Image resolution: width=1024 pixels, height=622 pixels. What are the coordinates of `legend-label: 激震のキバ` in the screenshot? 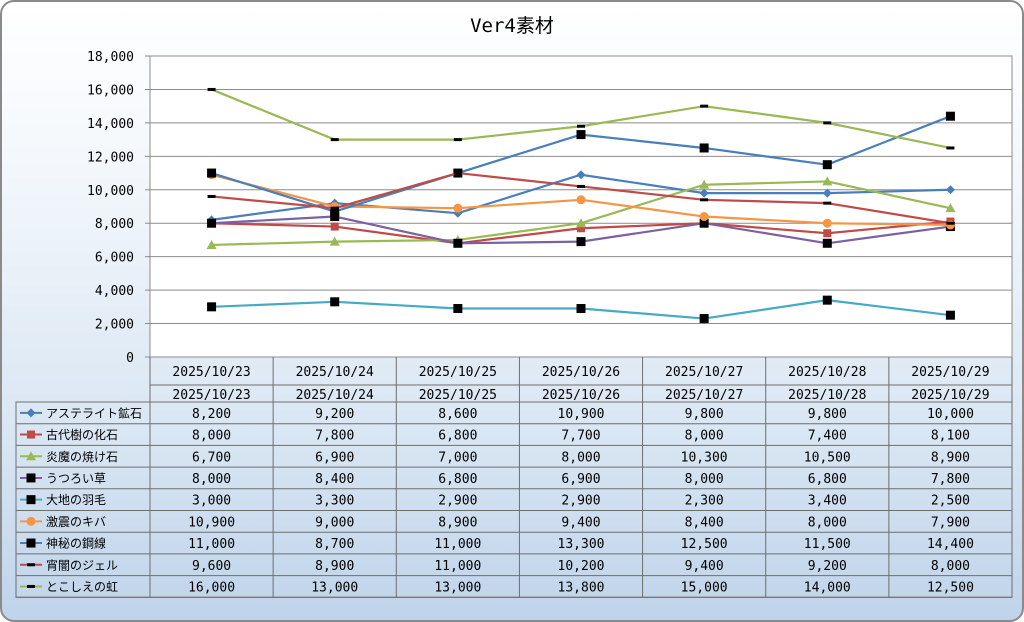 It's located at (76, 522).